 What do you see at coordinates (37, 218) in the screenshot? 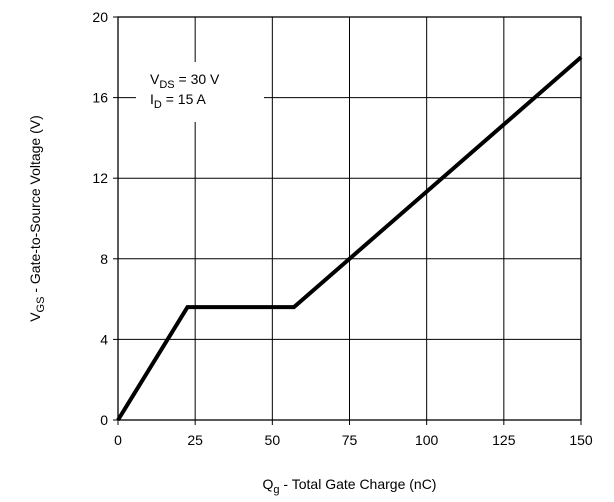
I see `y-axis-label: VGS - Gate-to-Source Voltage (V)` at bounding box center [37, 218].